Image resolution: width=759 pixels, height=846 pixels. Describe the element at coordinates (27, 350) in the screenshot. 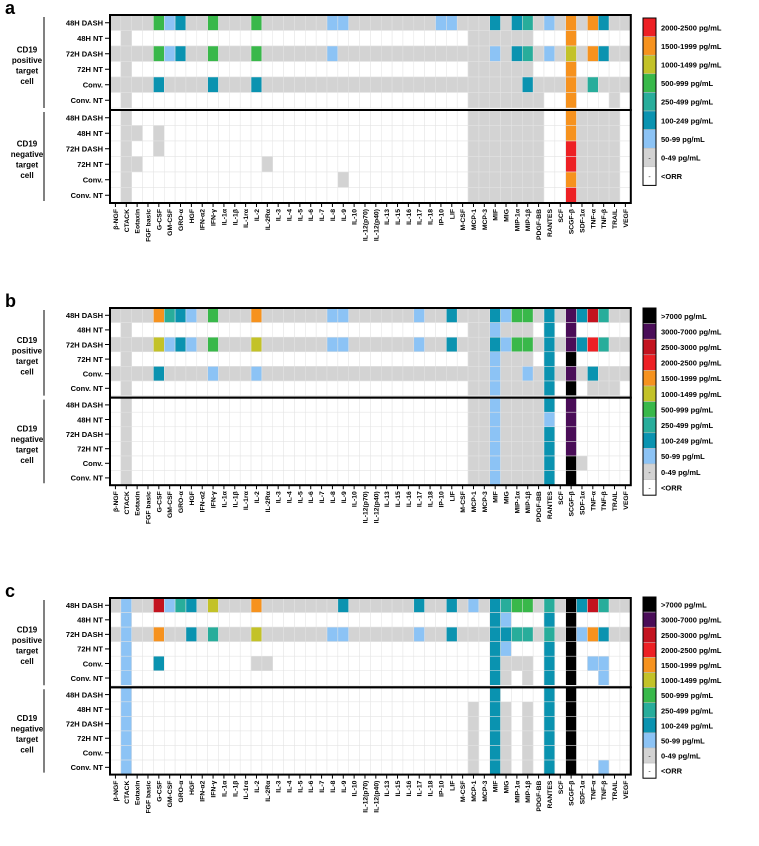

I see `group-label-positive: positive` at that location.